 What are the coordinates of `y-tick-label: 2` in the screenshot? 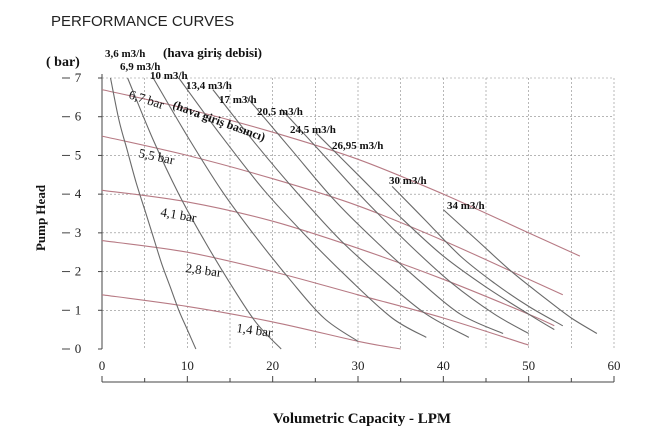 It's located at (78, 271).